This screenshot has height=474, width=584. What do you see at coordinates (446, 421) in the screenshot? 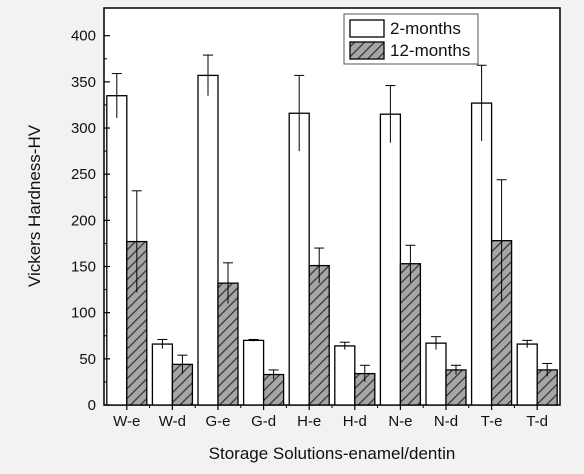
I see `x-tick-label: N-d` at bounding box center [446, 421].